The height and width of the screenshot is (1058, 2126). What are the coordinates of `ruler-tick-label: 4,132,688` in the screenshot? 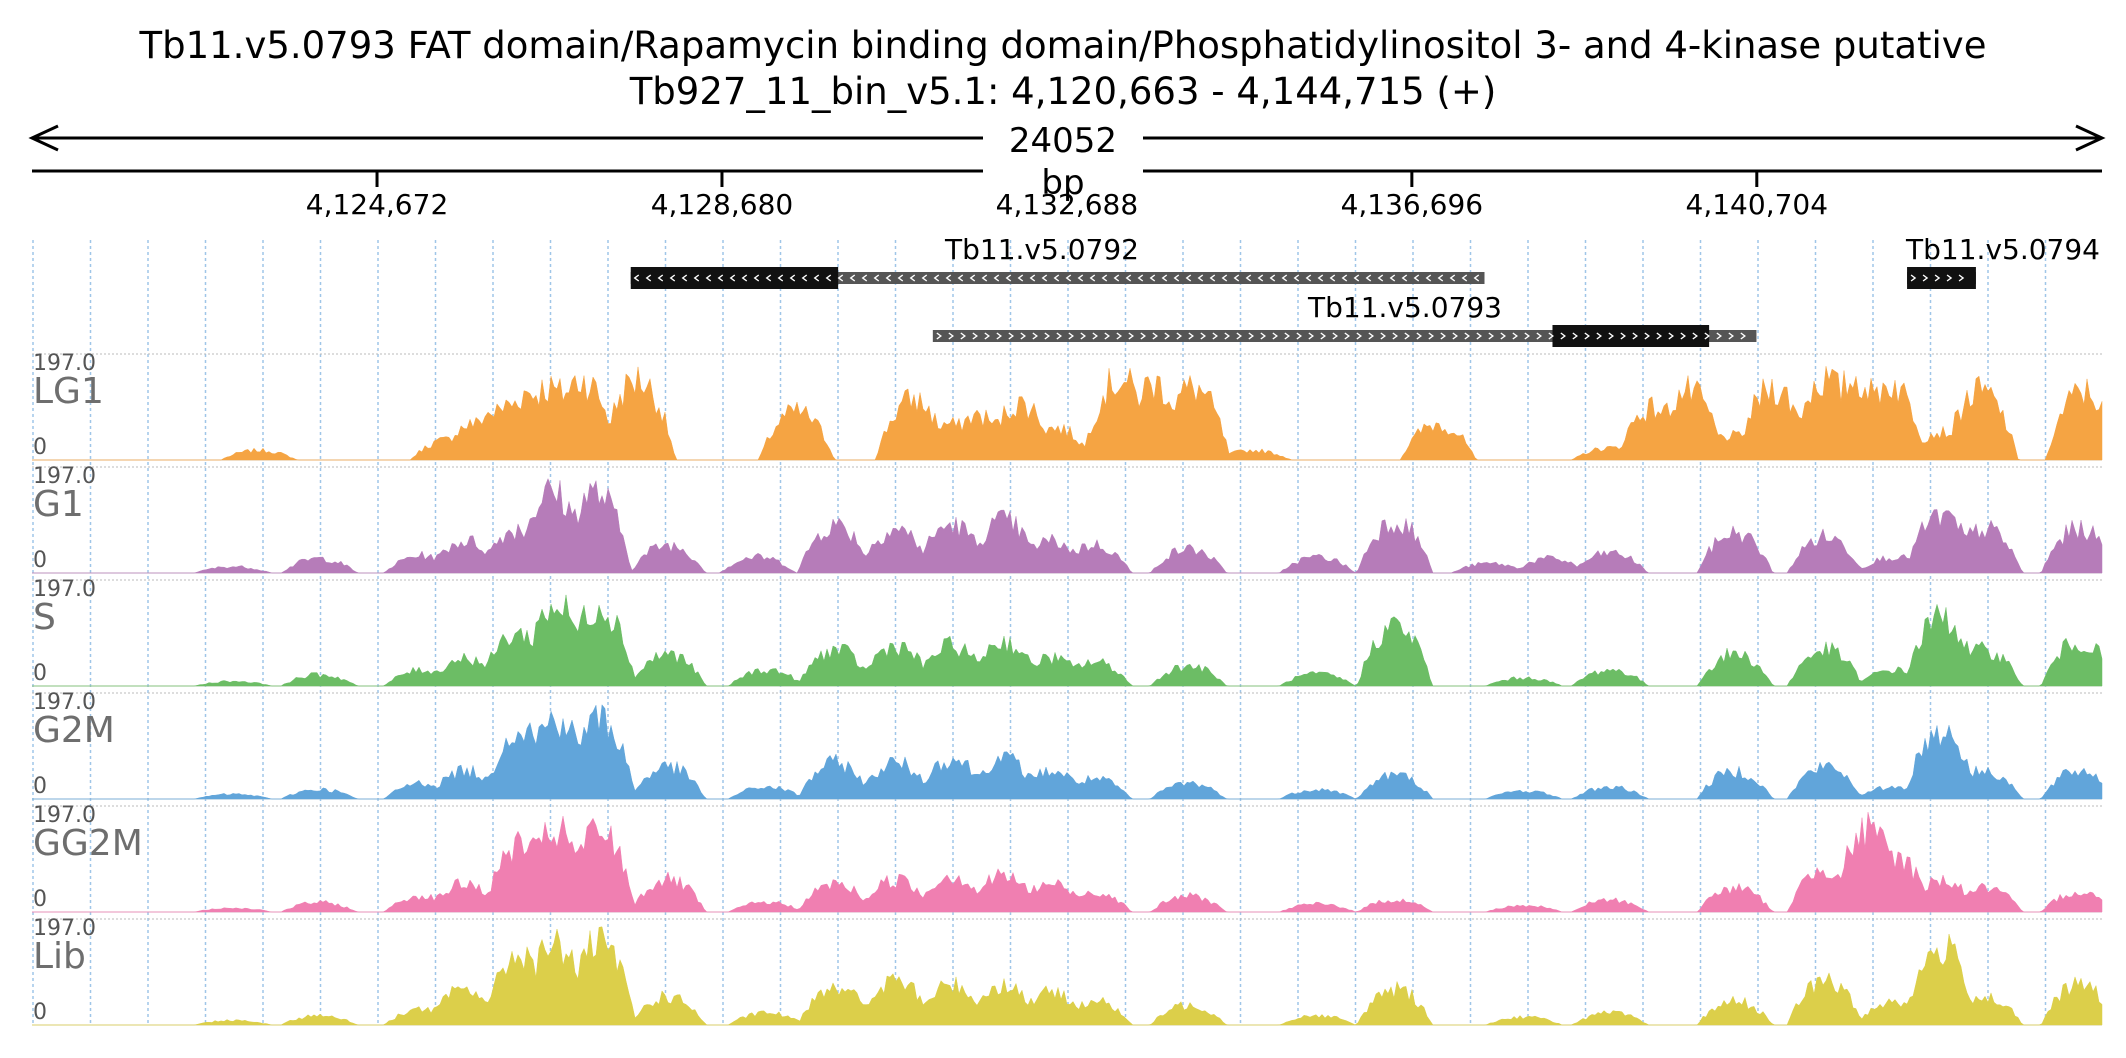 It's located at (1067, 204).